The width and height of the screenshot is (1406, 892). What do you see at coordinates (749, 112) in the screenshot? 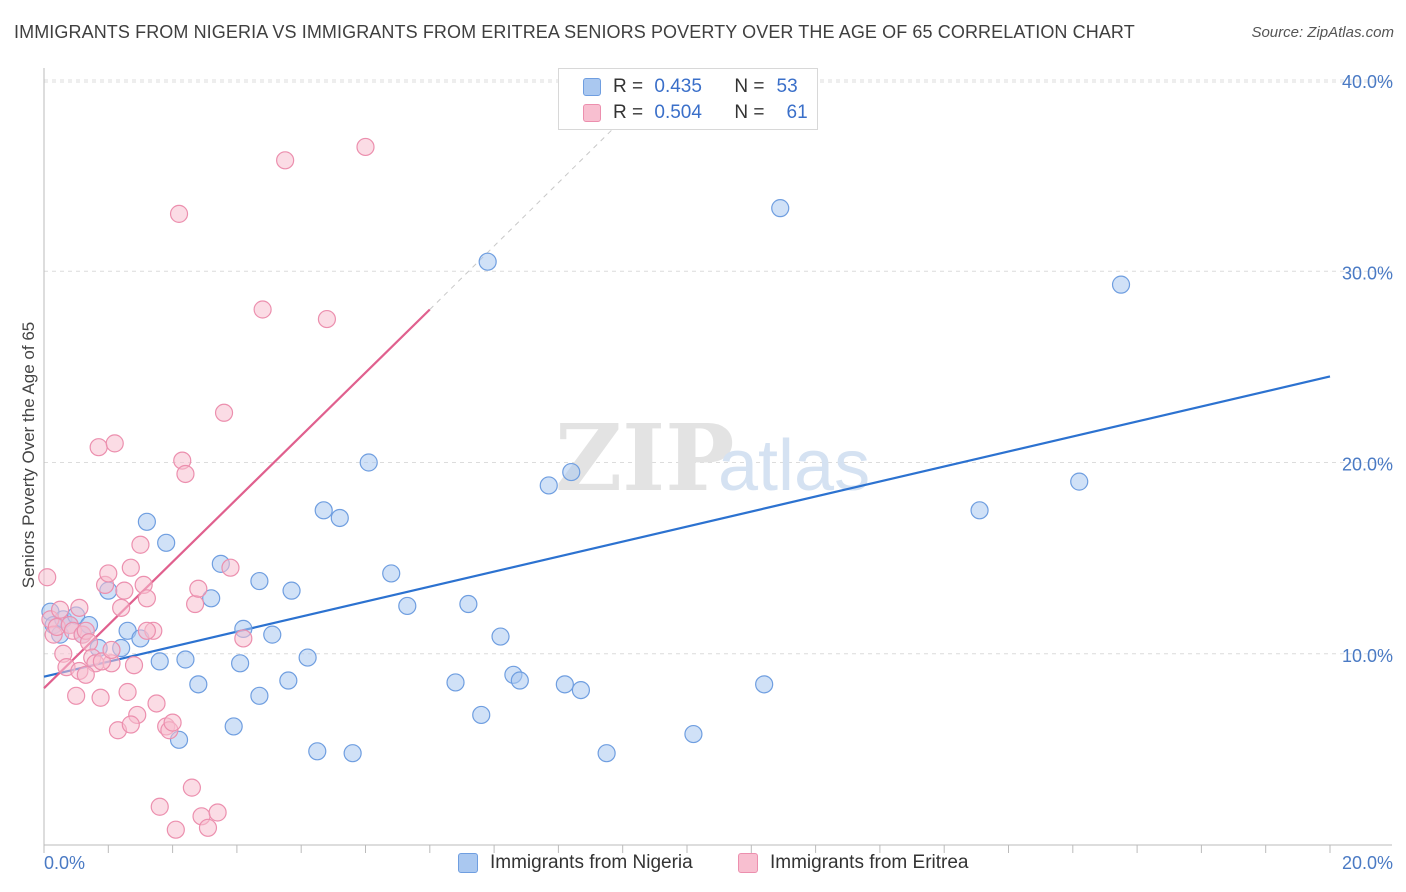
I see `n-label: N =` at bounding box center [749, 112].